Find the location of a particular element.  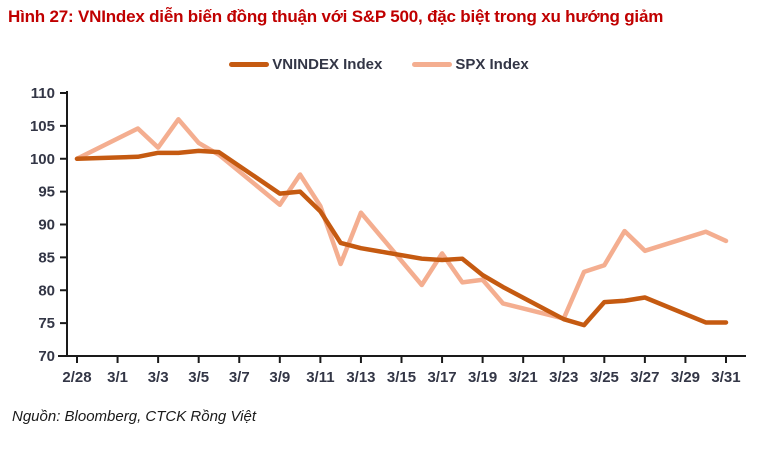

svg-text: 80 is located at coordinates (46, 291).